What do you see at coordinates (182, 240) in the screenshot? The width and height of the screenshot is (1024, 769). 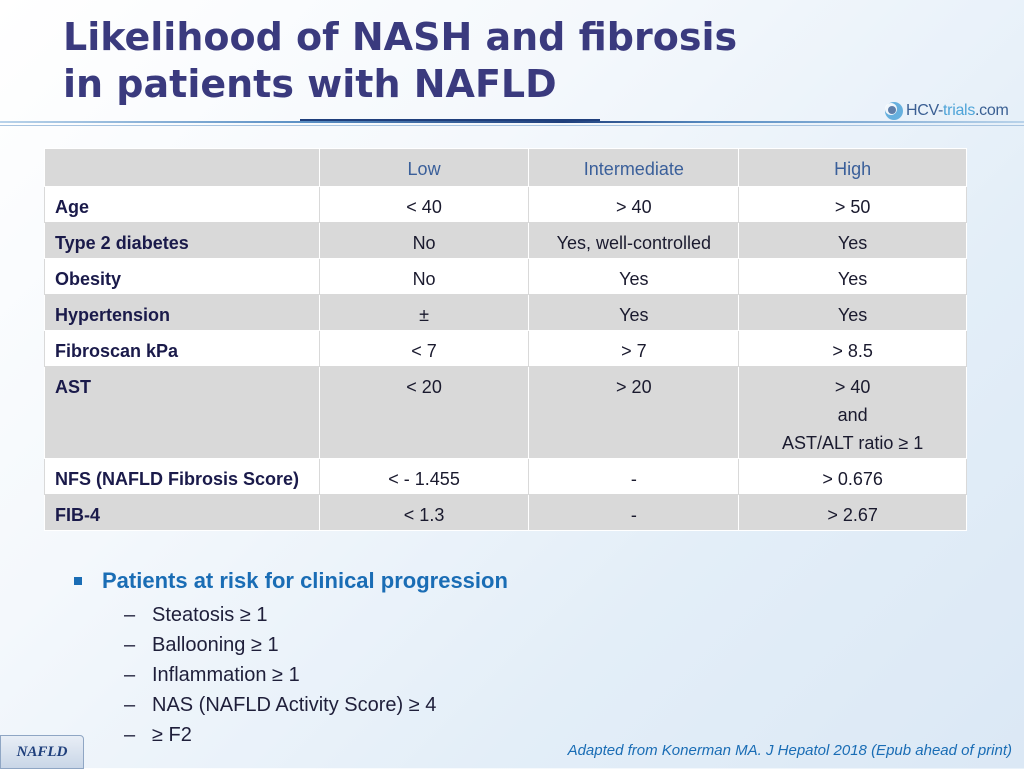 I see `row-label: Type 2 diabetes` at bounding box center [182, 240].